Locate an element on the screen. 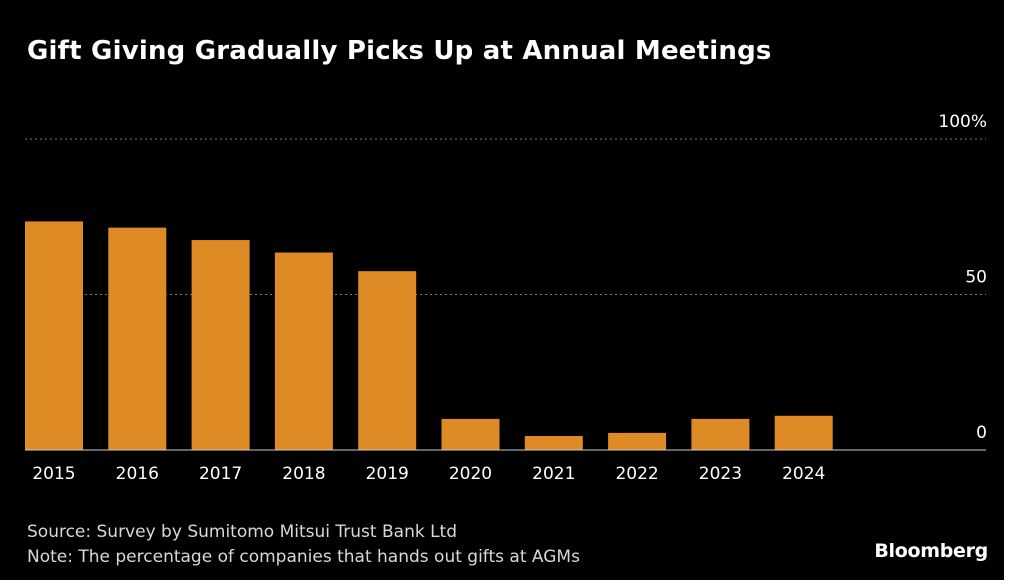 The image size is (1024, 587). x-tick-label-2016: 2016 is located at coordinates (137, 474).